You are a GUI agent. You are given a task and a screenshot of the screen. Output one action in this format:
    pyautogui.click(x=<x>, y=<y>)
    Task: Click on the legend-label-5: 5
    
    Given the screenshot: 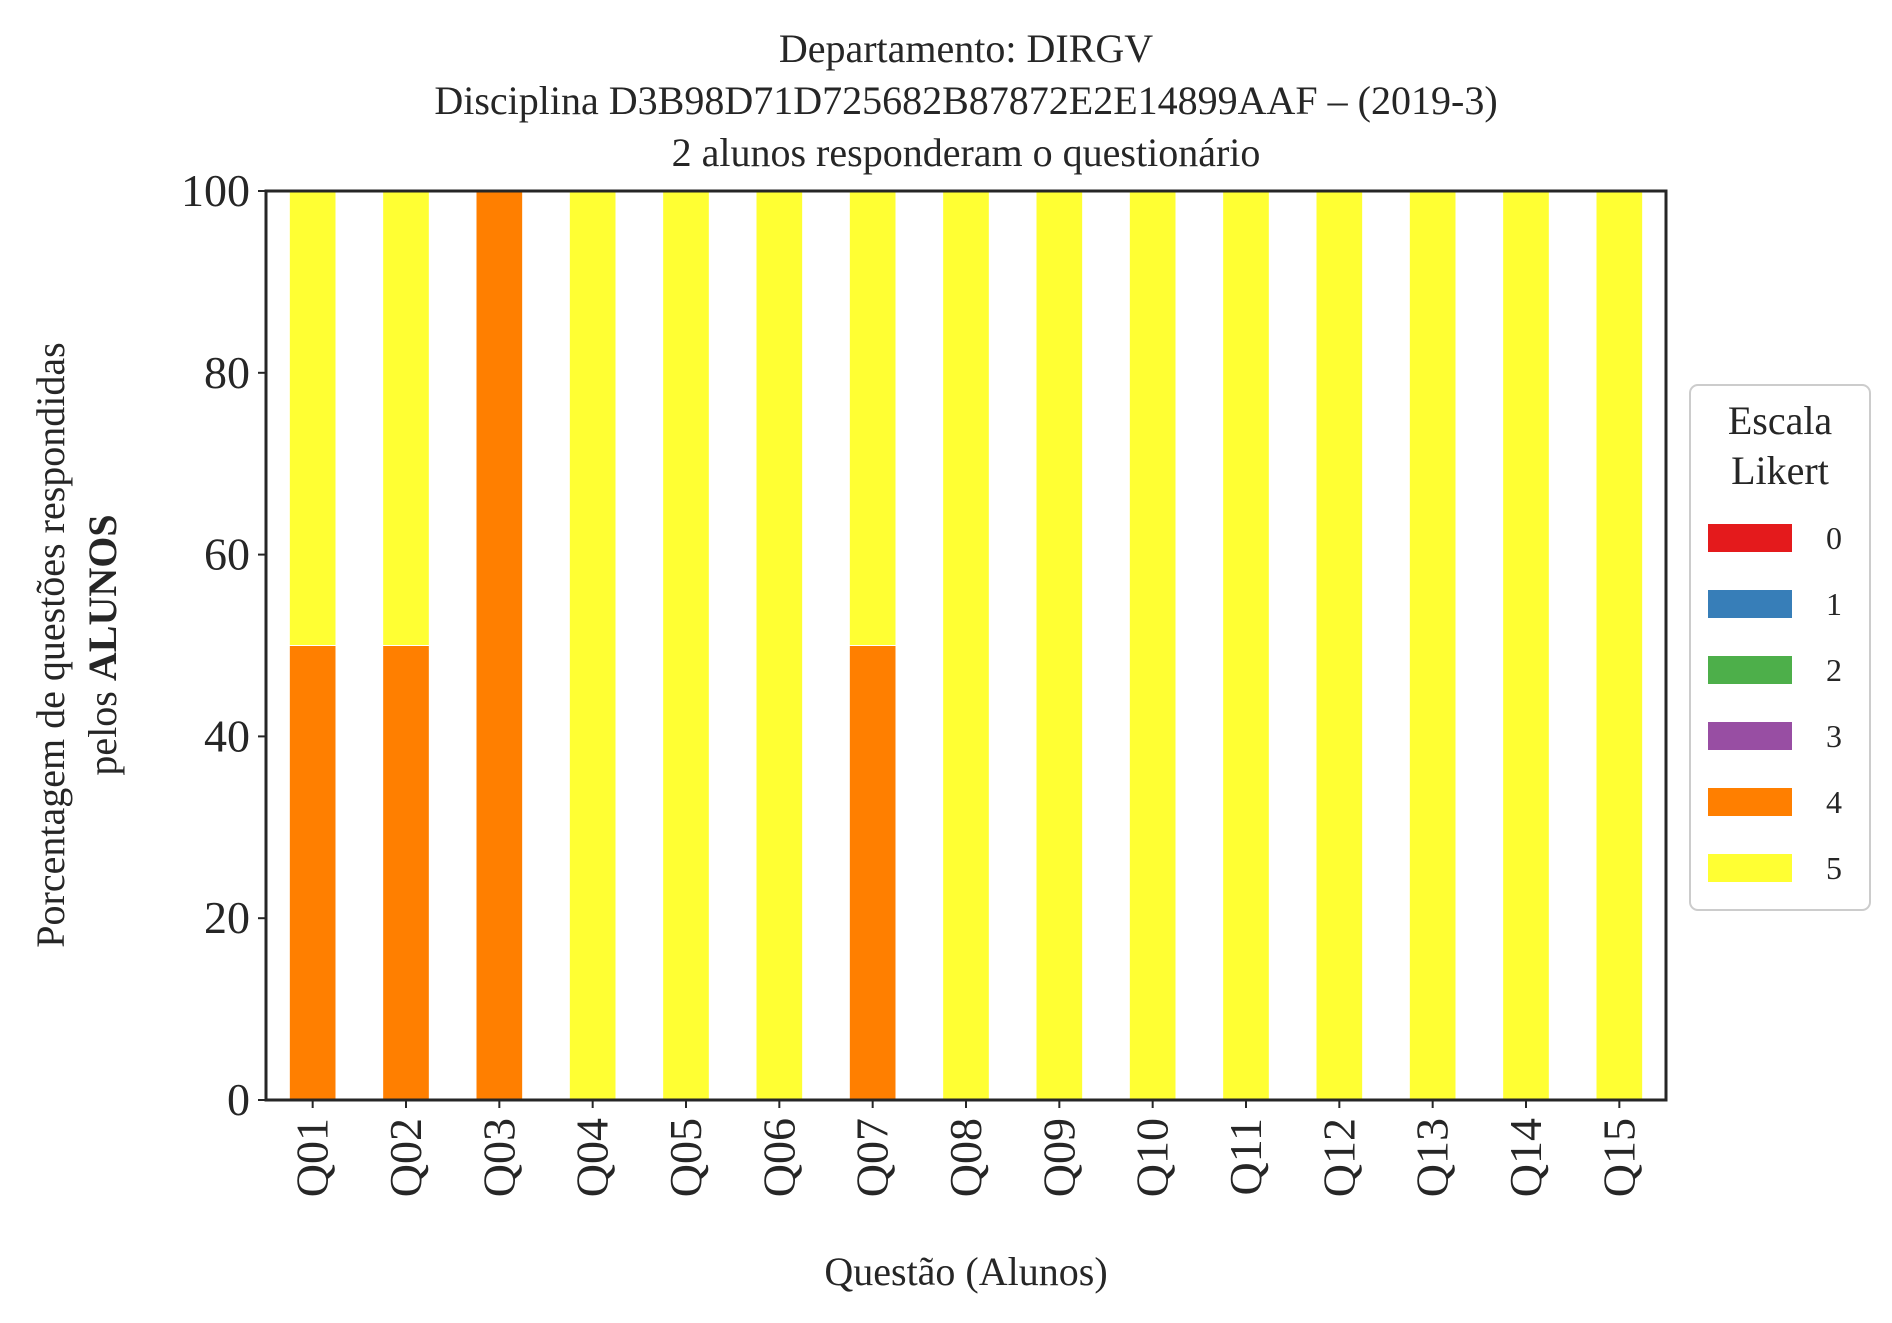 What is the action you would take?
    pyautogui.click(x=1834, y=868)
    